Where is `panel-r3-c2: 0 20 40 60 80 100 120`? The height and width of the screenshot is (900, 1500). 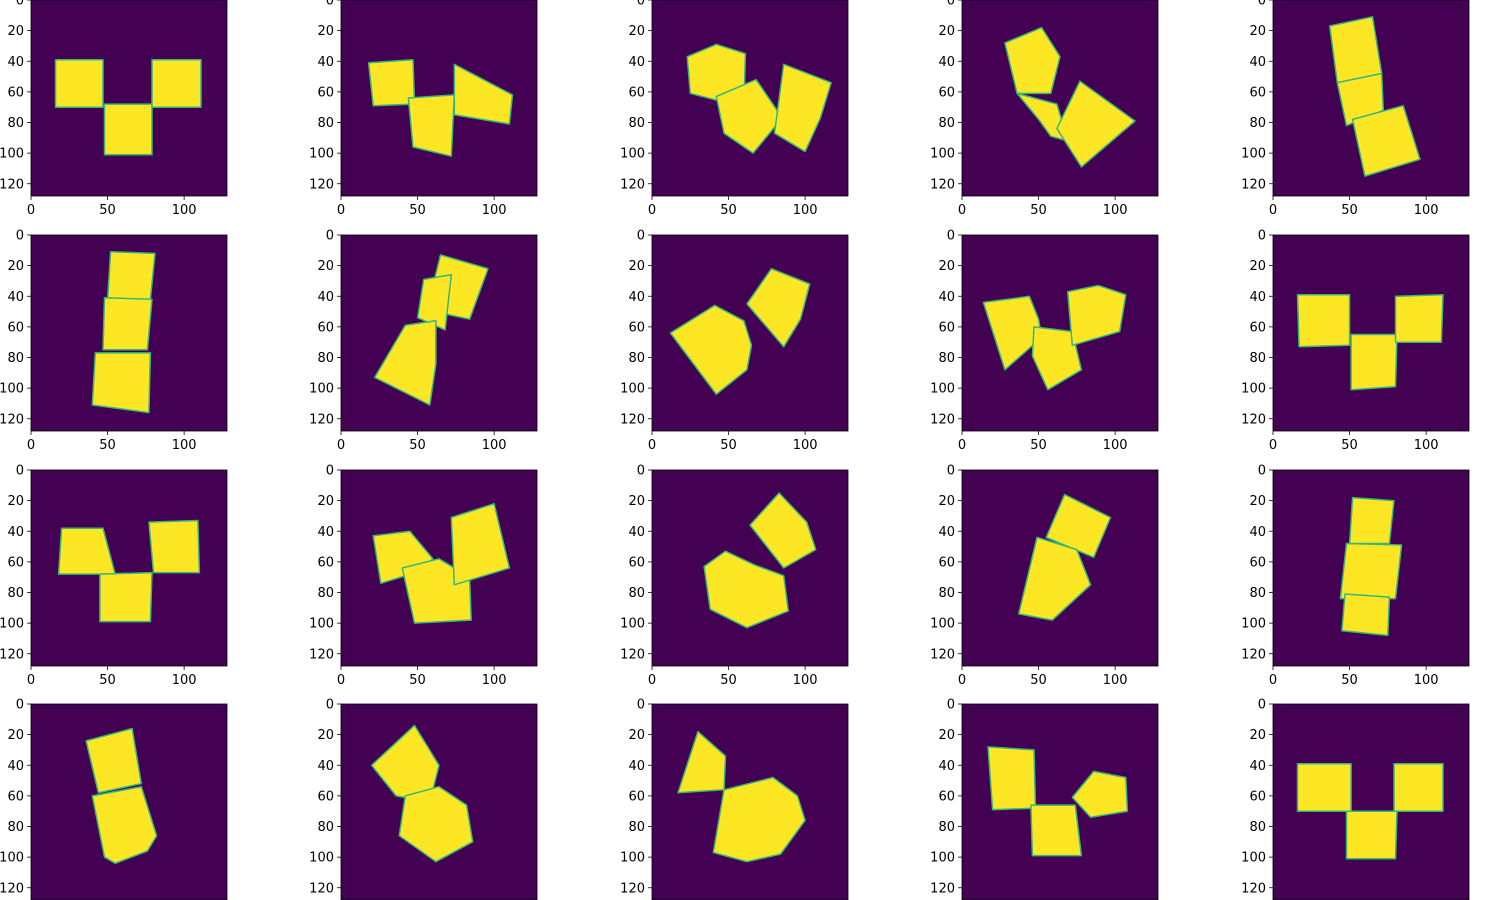
panel-r3-c2: 0 20 40 60 80 100 120 is located at coordinates (734, 799).